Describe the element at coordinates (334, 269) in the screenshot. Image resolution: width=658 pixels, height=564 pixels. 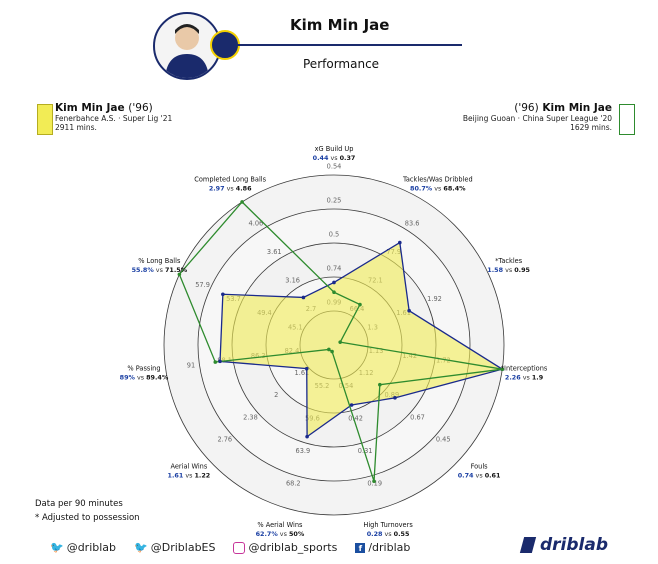
I see `tick-label: 0.74` at that location.